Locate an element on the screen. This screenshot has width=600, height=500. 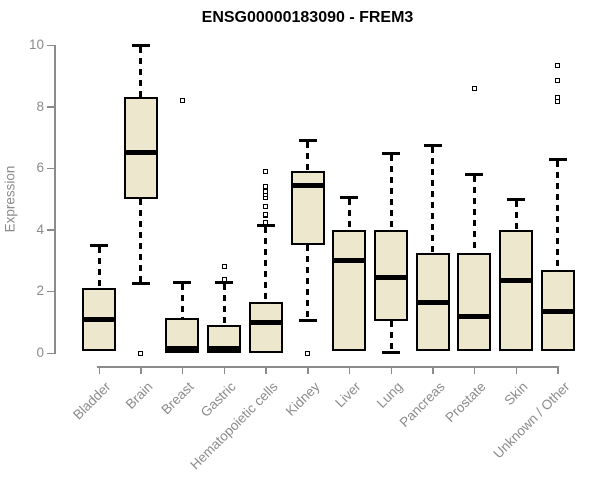
box-breast is located at coordinates (182, 335).